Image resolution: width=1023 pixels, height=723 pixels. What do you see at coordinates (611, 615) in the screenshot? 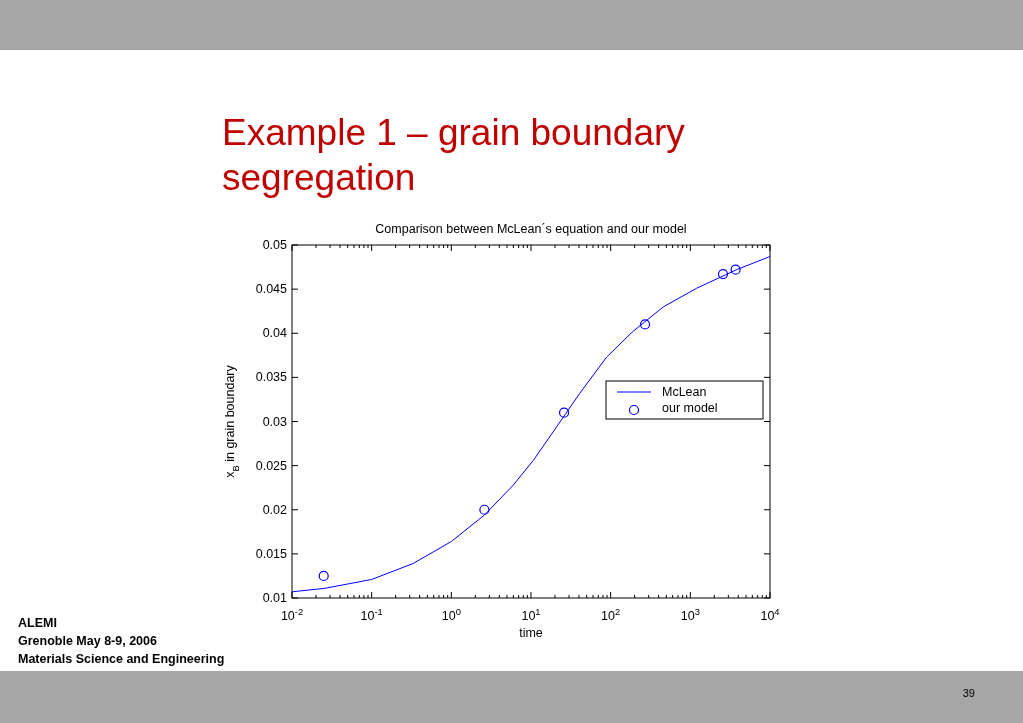
I see `x-tick-label: 10$^{2}$` at bounding box center [611, 615].